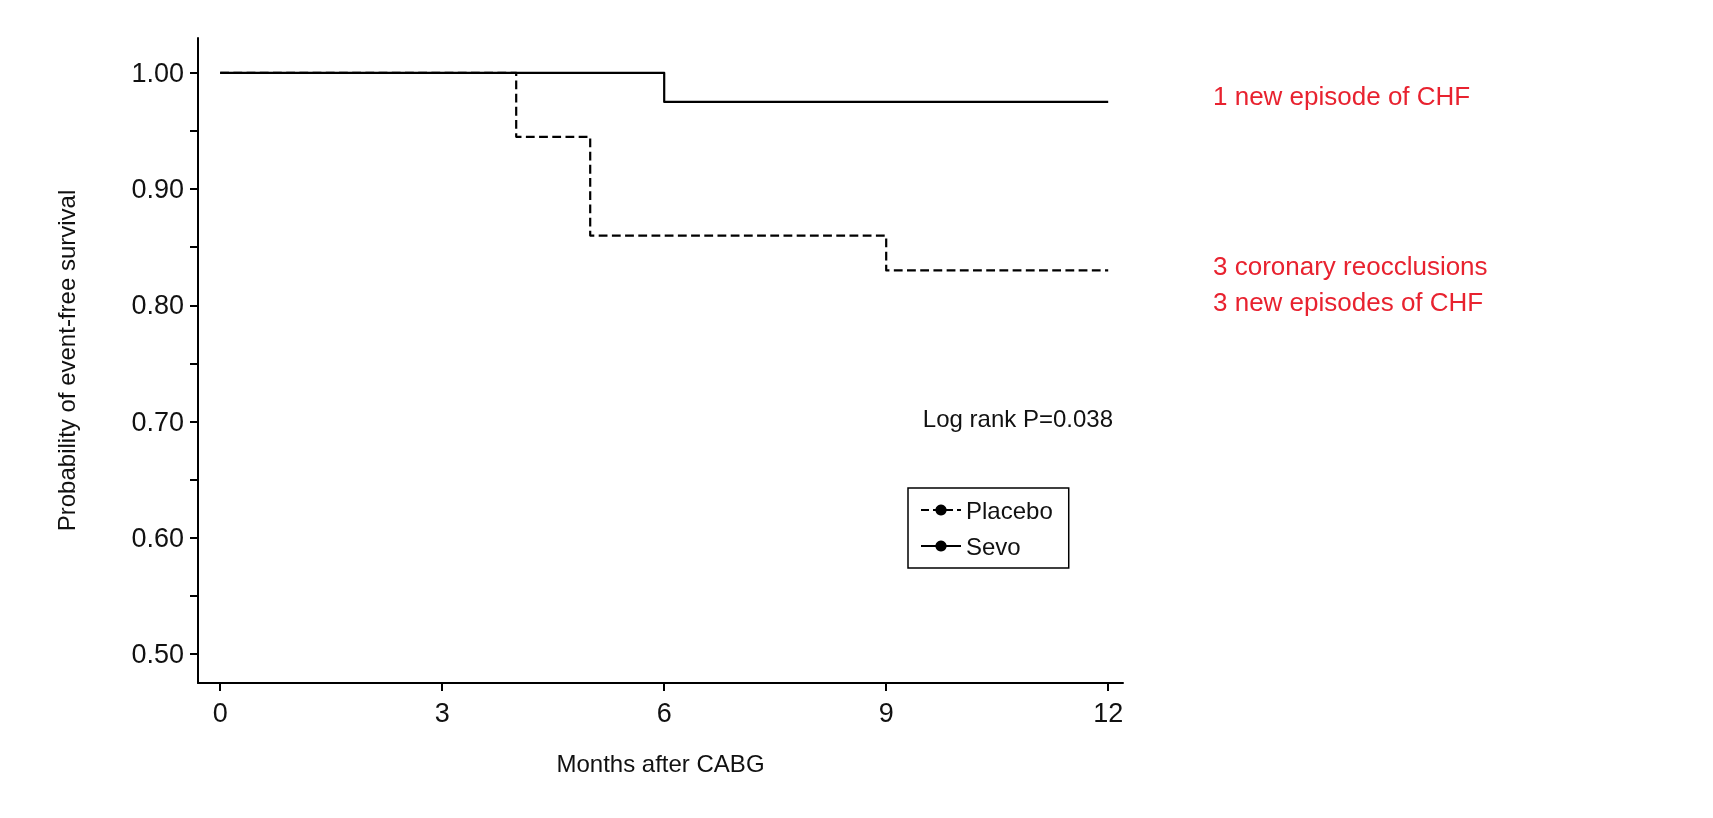 The height and width of the screenshot is (818, 1713). I want to click on y-axis-title: Probability of event-free survival, so click(66, 360).